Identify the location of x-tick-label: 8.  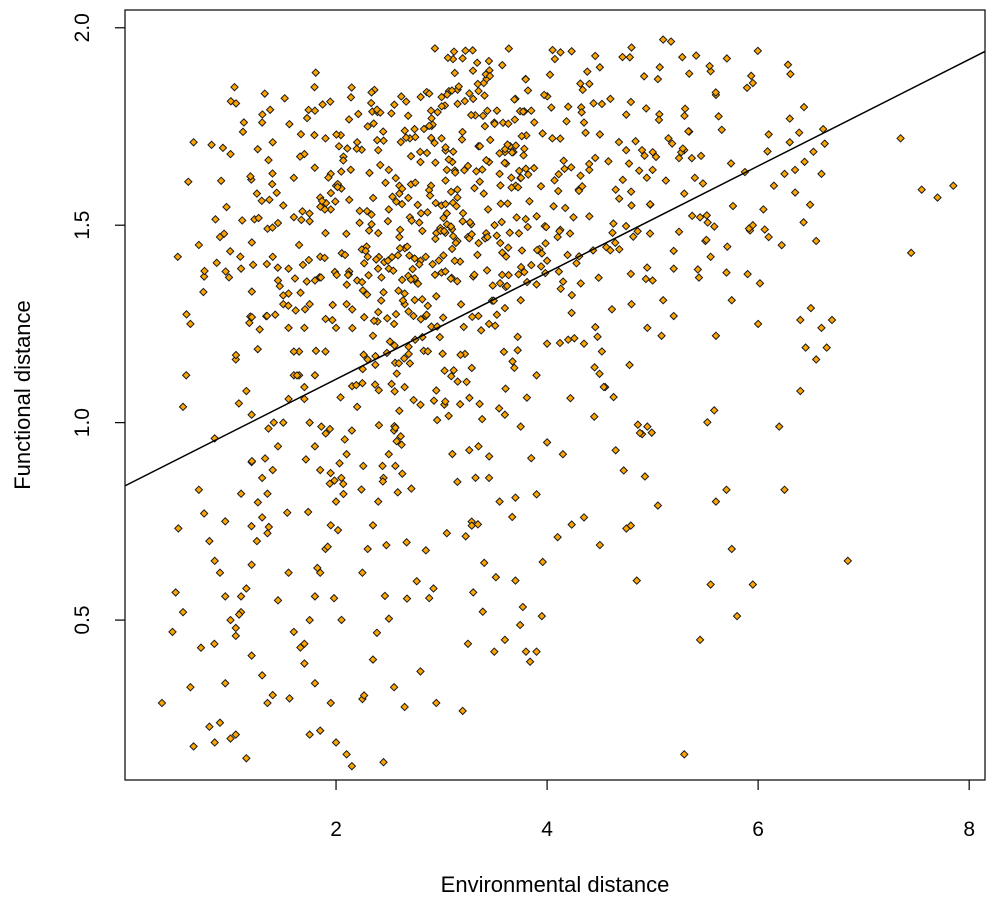
(969, 829).